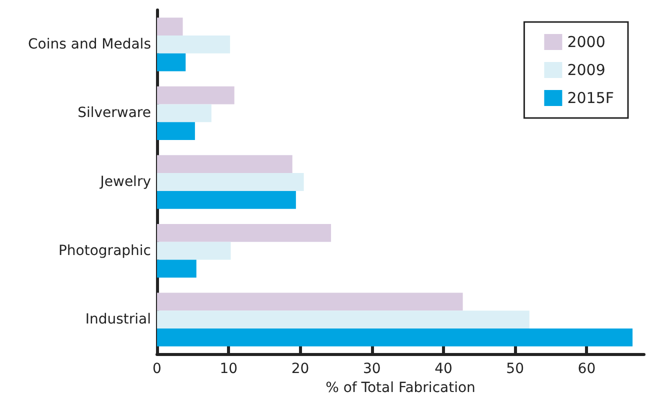  I want to click on y-tick-label: Silverware, so click(114, 113).